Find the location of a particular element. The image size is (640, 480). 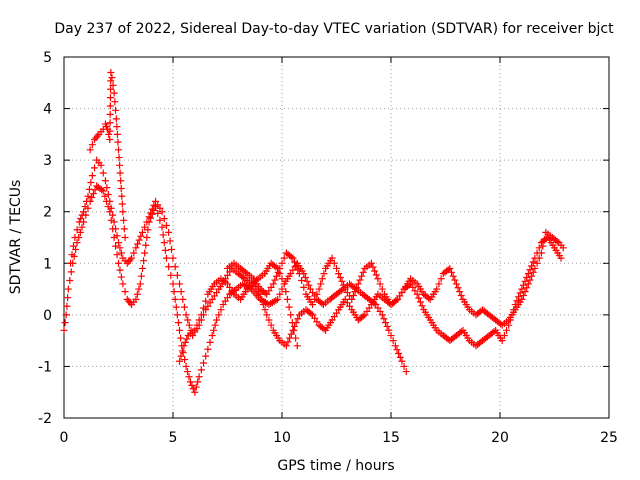

x-tick-labels: 0 5 10 15 20 25 is located at coordinates (339, 438).